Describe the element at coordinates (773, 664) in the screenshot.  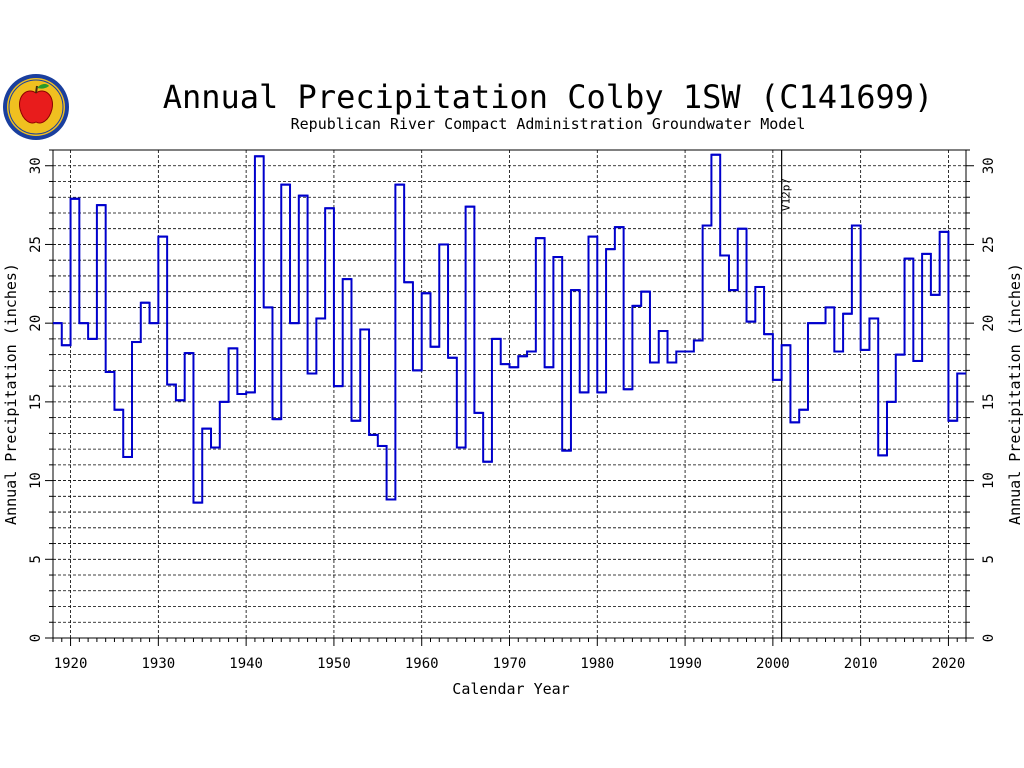
I see `x-tick-label: 2000` at that location.